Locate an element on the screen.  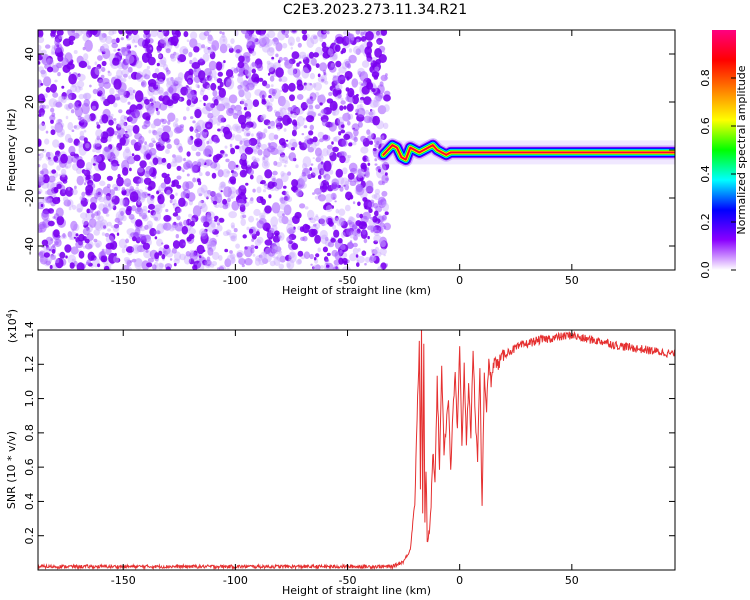
y-tick-label: -20 is located at coordinates (29, 198).